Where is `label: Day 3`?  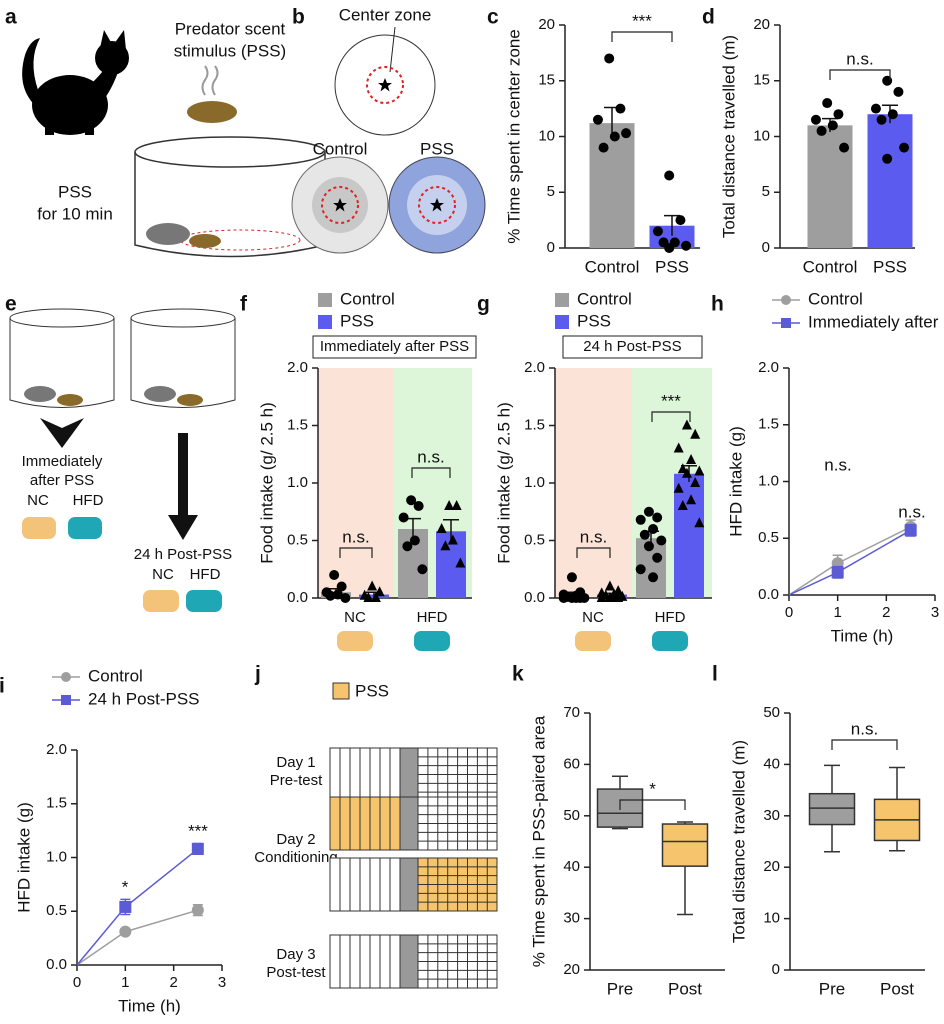 label: Day 3 is located at coordinates (295, 954).